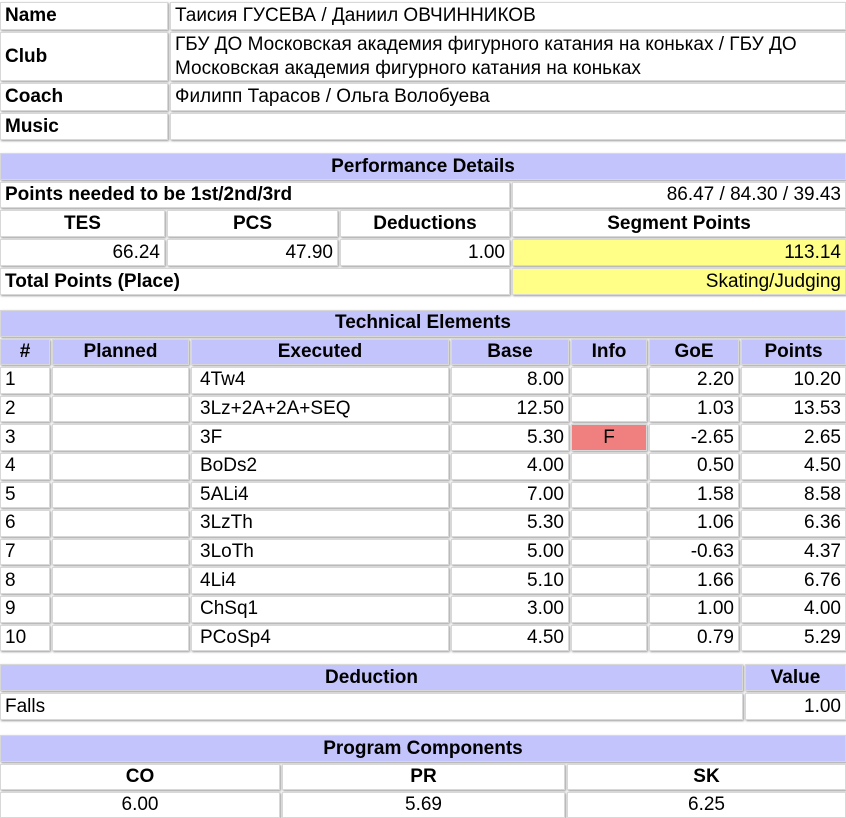 The height and width of the screenshot is (818, 846). What do you see at coordinates (508, 97) in the screenshot?
I see `coach-value: Филипп Тарасов / Ольга Волобуева` at bounding box center [508, 97].